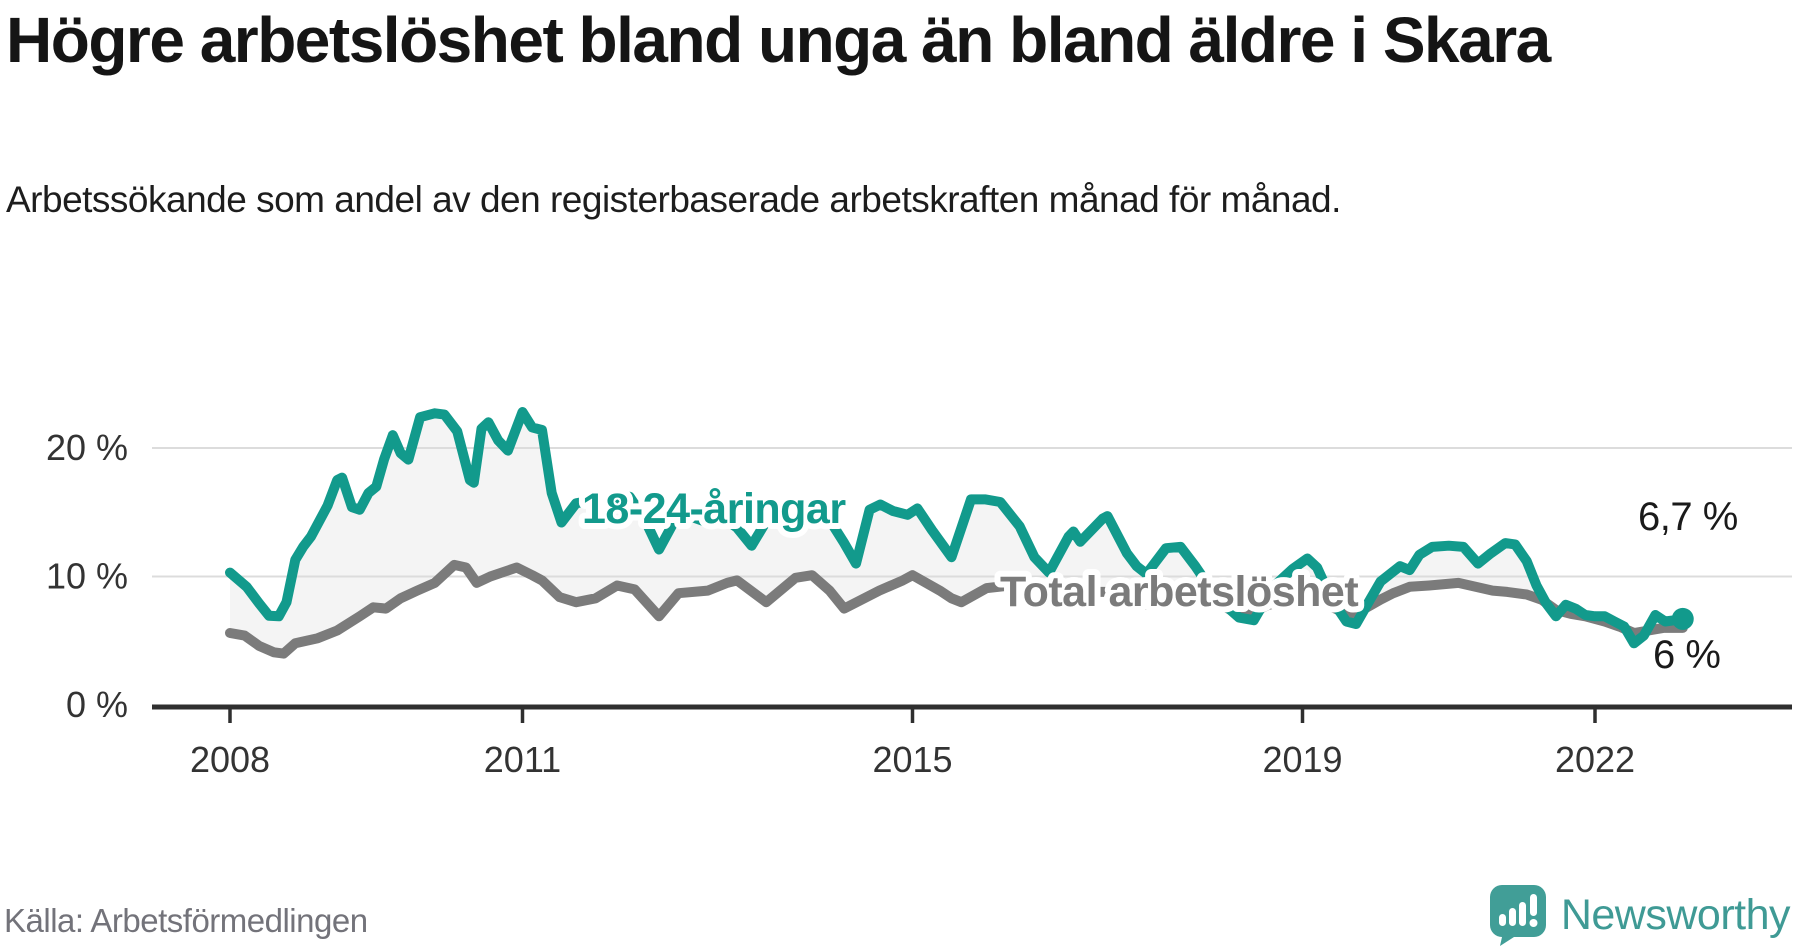 The height and width of the screenshot is (948, 1800). Describe the element at coordinates (1533, 923) in the screenshot. I see `exclamation-dot` at that location.